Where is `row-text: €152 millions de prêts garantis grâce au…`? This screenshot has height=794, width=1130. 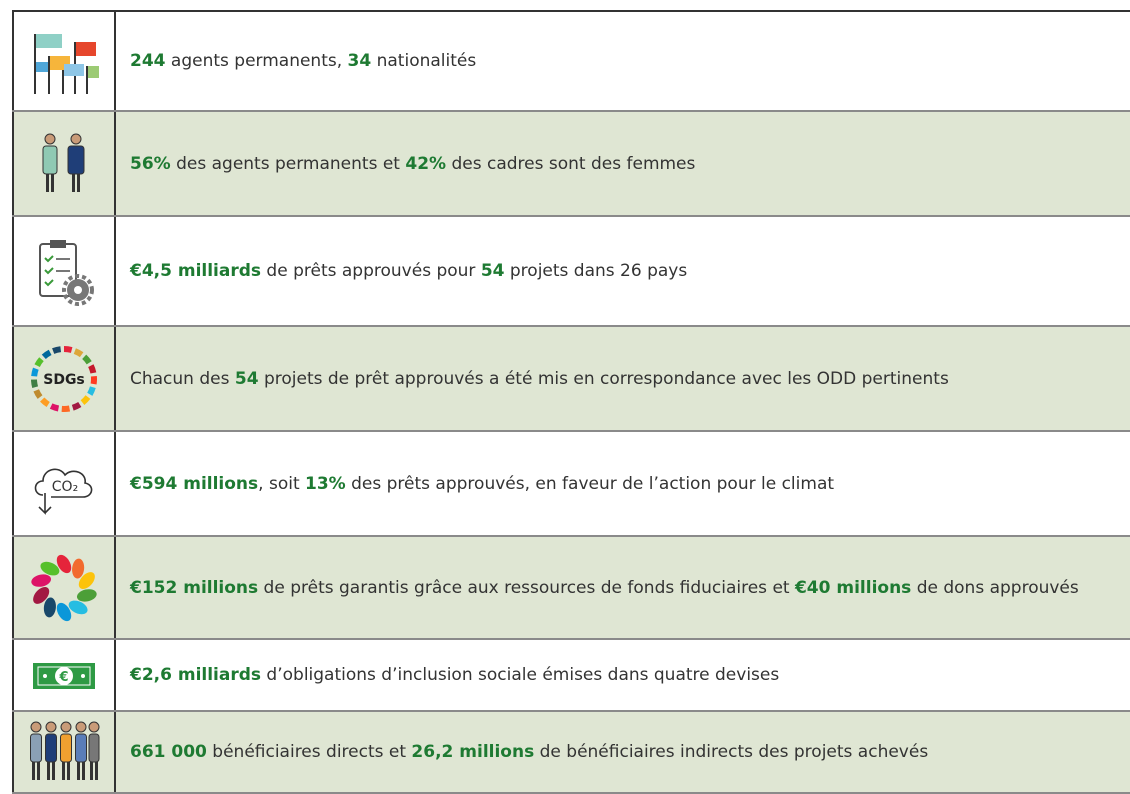
row-text: €152 millions de prêts garantis grâce au… is located at coordinates (623, 587).